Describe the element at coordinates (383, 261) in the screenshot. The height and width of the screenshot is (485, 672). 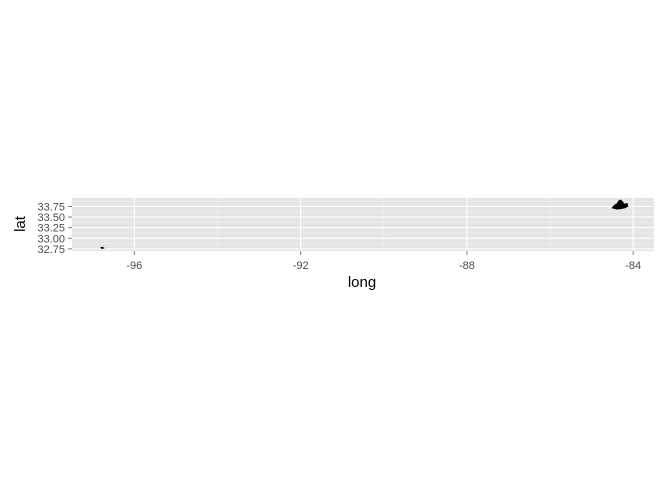
I see `x-axis-ticks: -96 -92 -88 -84` at that location.